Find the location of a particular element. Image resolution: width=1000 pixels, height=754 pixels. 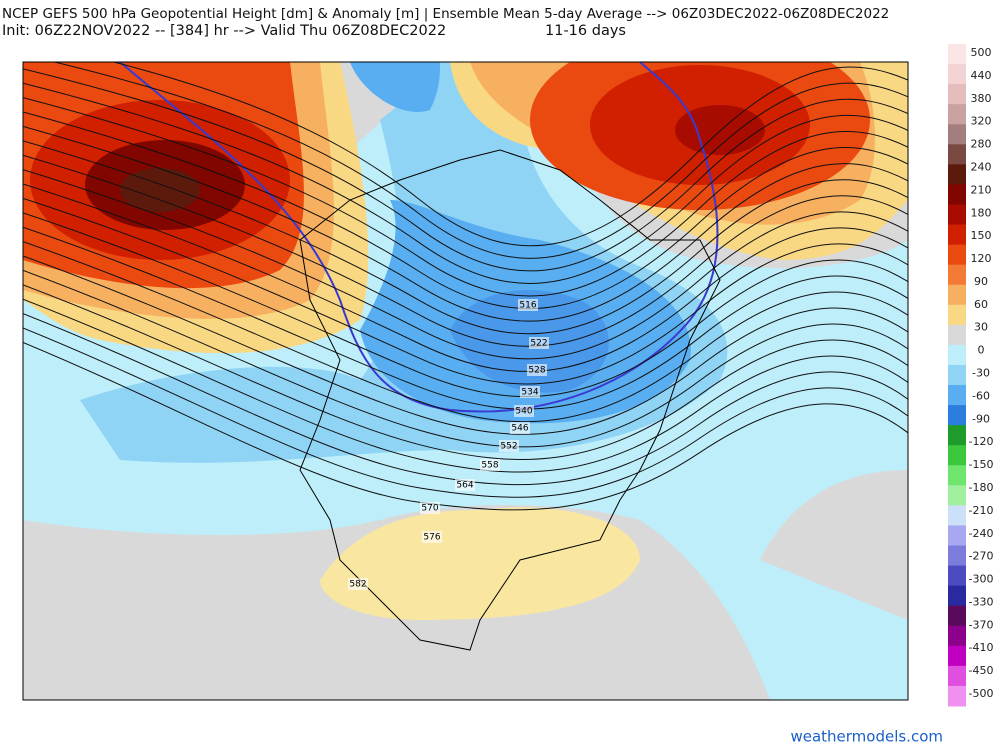

colorbar-label: 380 is located at coordinates (981, 98).